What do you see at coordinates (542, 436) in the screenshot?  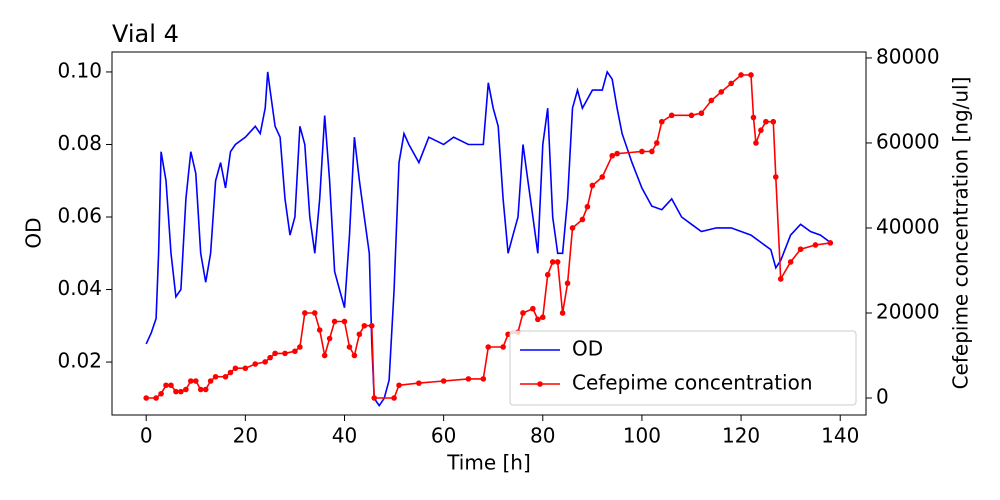 I see `x-tick-label: 80` at bounding box center [542, 436].